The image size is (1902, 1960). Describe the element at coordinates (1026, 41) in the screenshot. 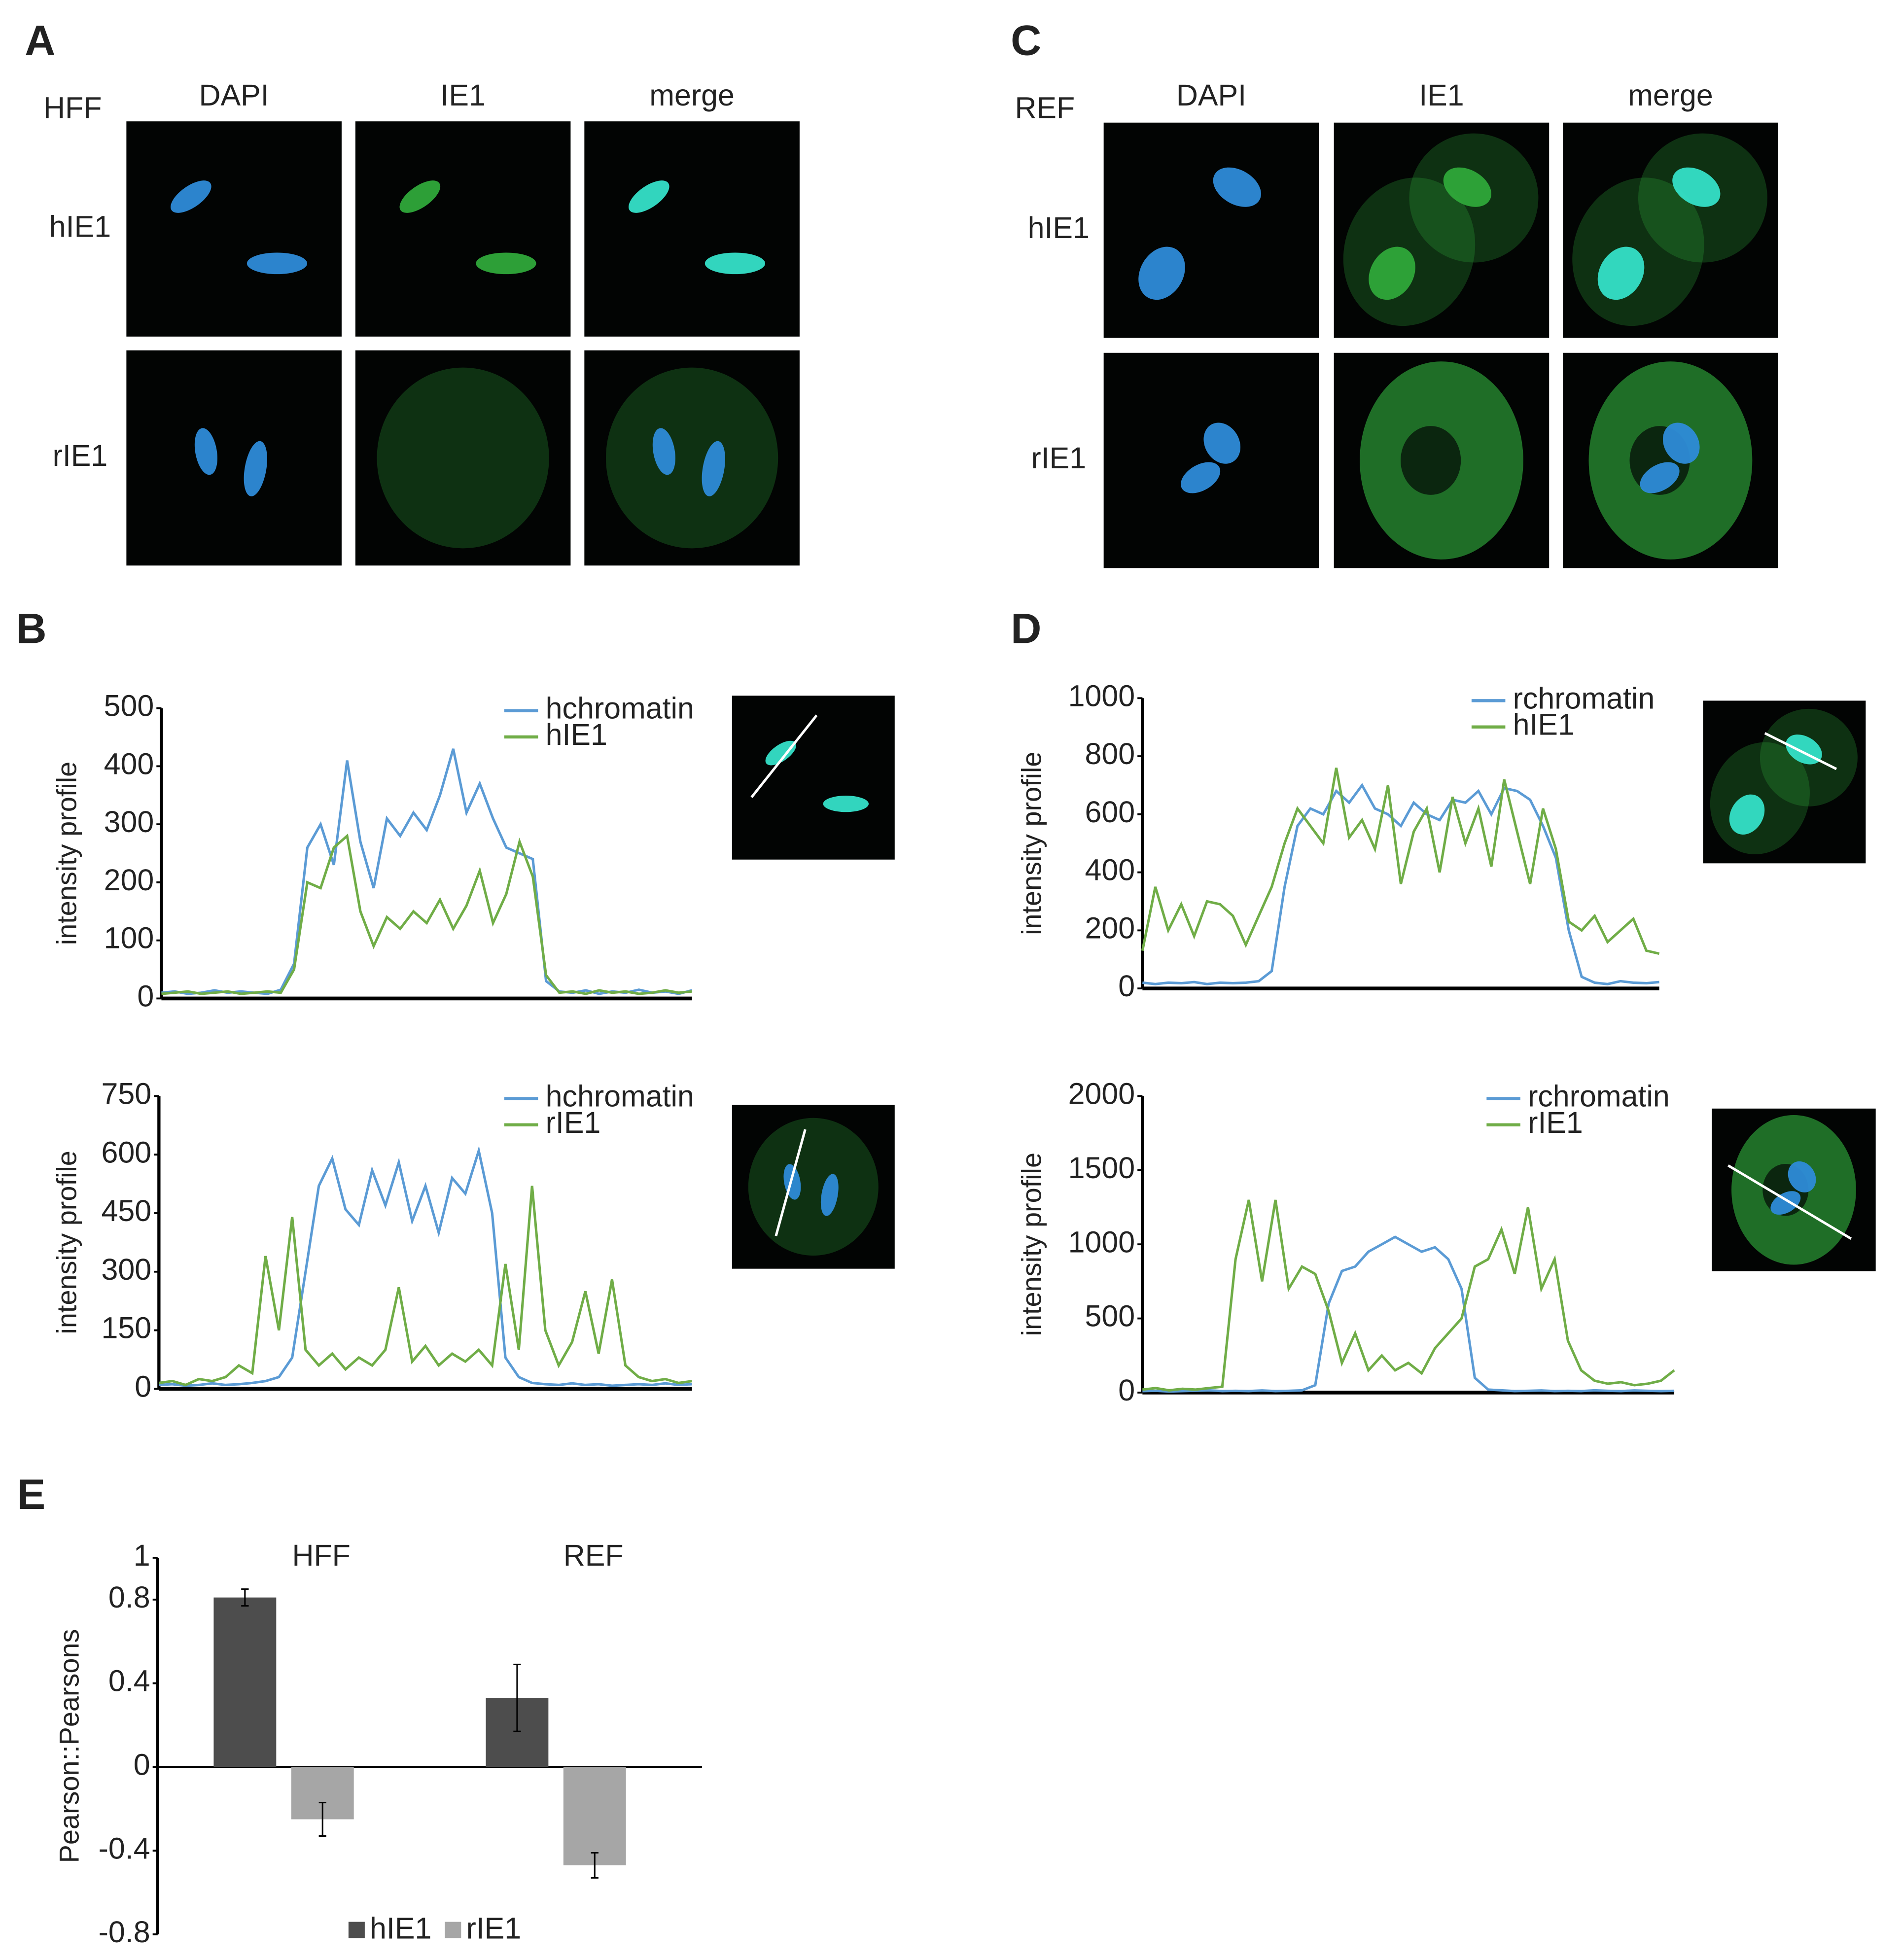

I see `panel-label: C` at that location.